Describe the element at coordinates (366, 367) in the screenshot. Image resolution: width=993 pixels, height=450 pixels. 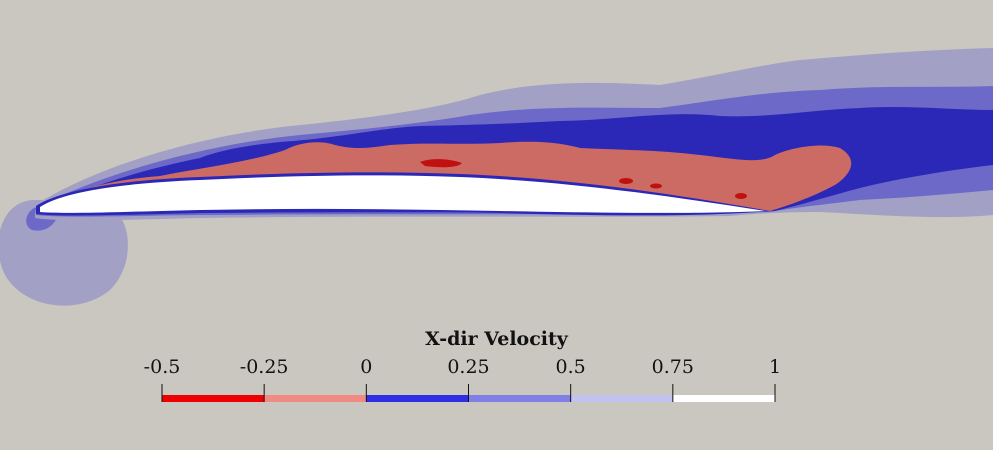
I see `colorbar-tick-label: 0` at that location.